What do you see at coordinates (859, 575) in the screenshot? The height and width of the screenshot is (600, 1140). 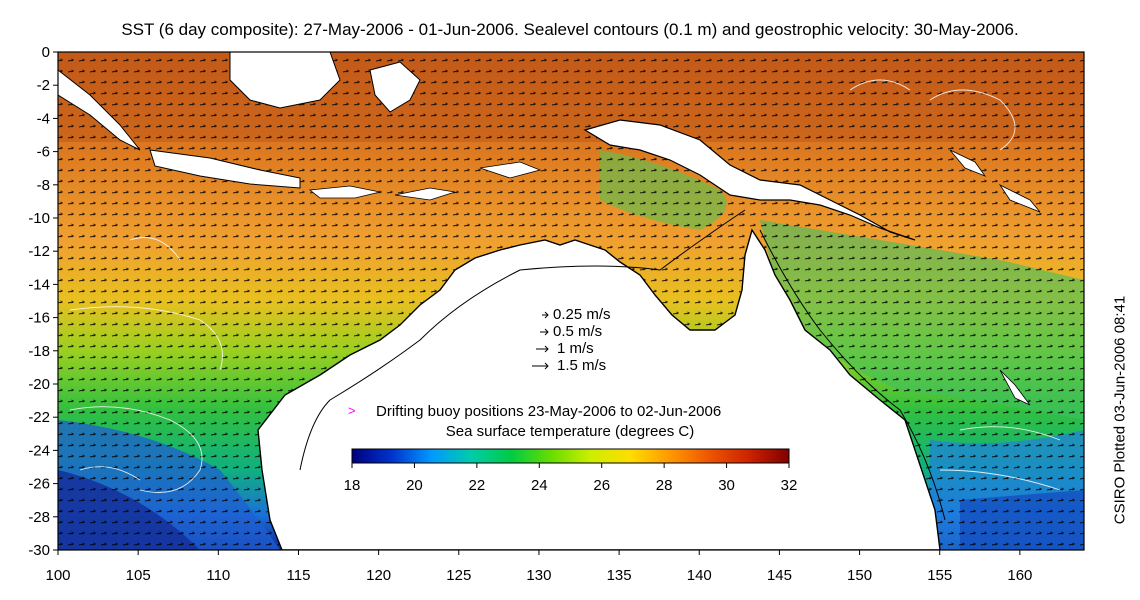 I see `x-tick-label: 150` at bounding box center [859, 575].